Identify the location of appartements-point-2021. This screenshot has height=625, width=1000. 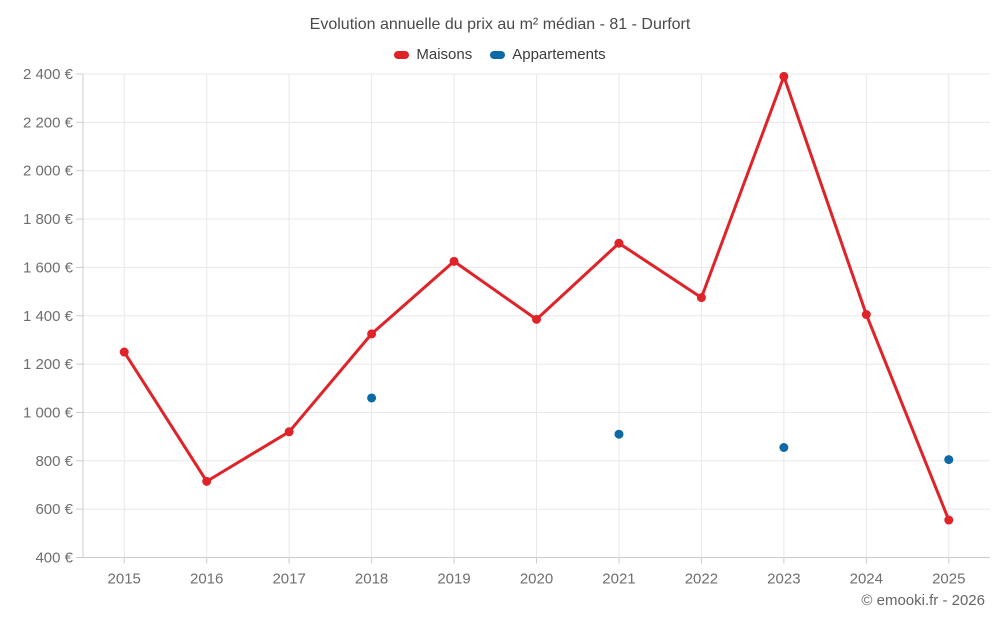
(619, 434).